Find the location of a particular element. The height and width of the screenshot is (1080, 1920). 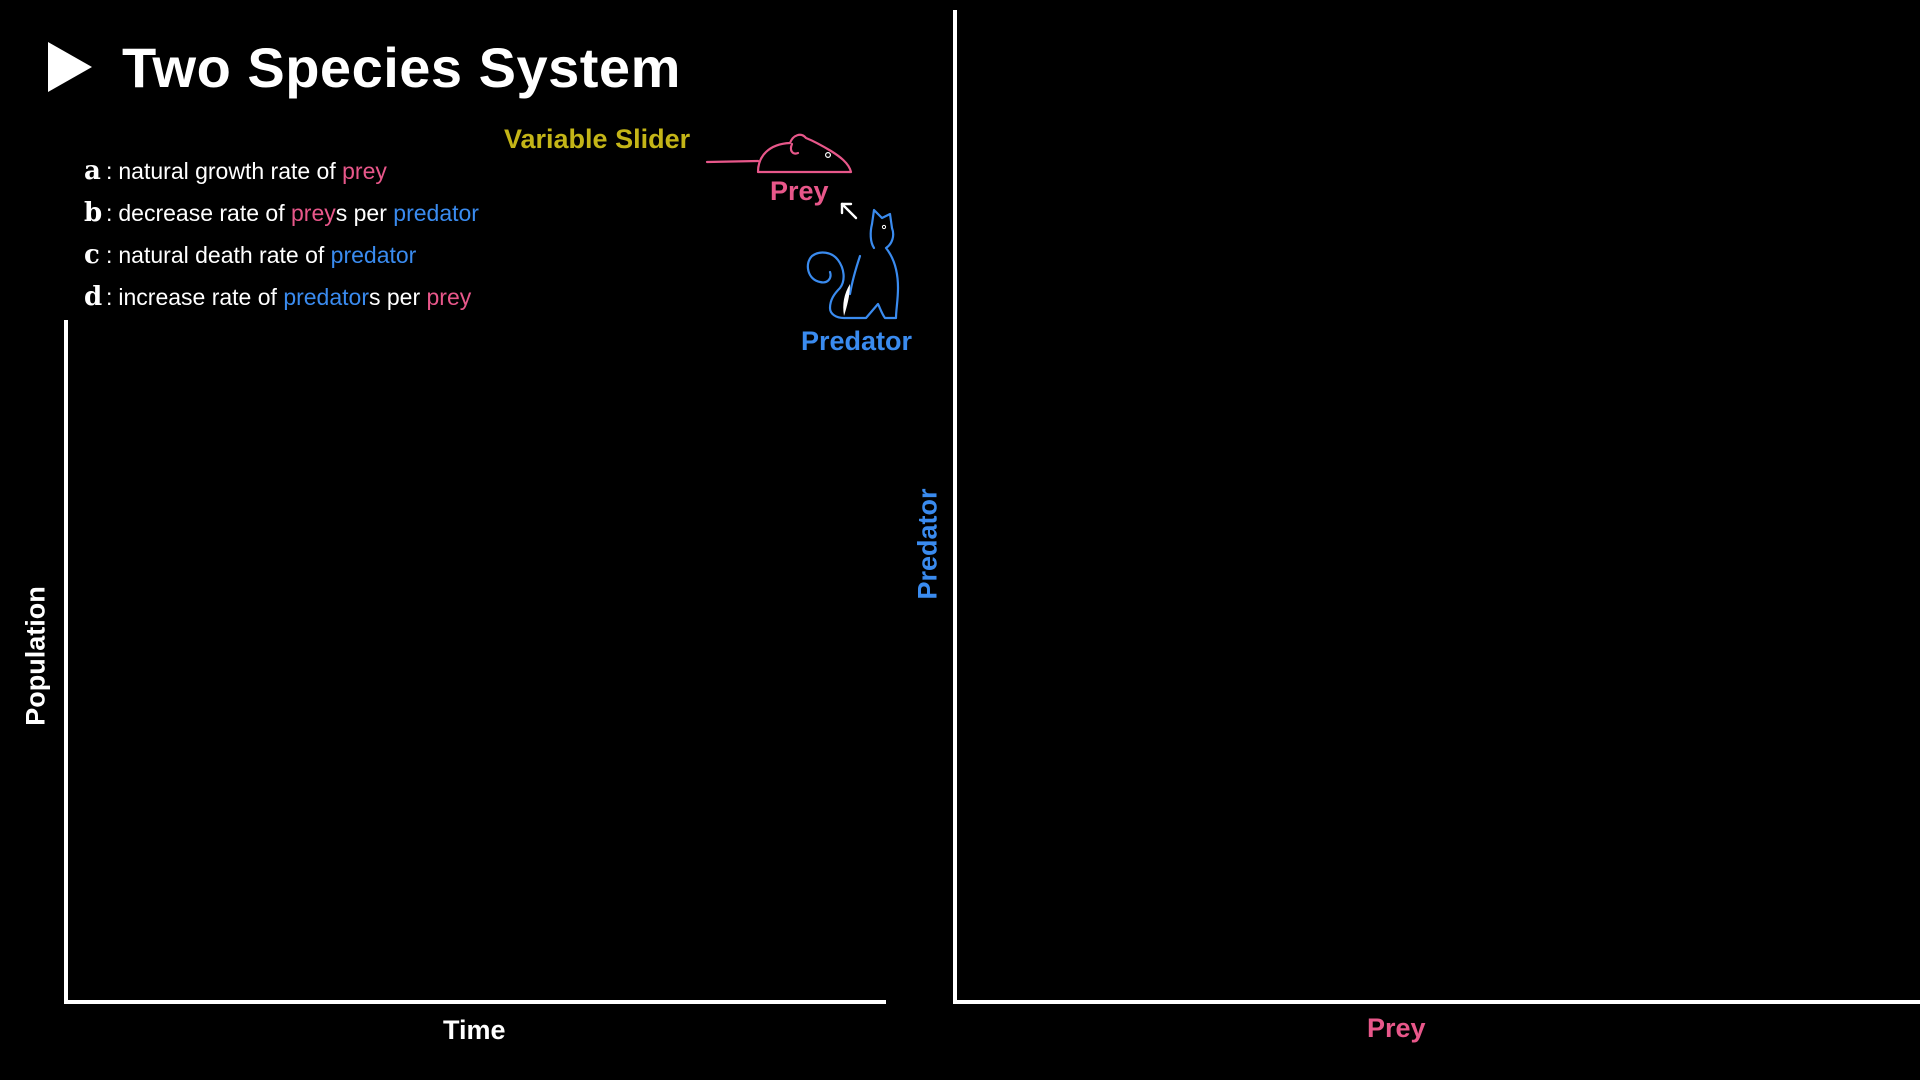

variable-letter: a is located at coordinates (92, 171).